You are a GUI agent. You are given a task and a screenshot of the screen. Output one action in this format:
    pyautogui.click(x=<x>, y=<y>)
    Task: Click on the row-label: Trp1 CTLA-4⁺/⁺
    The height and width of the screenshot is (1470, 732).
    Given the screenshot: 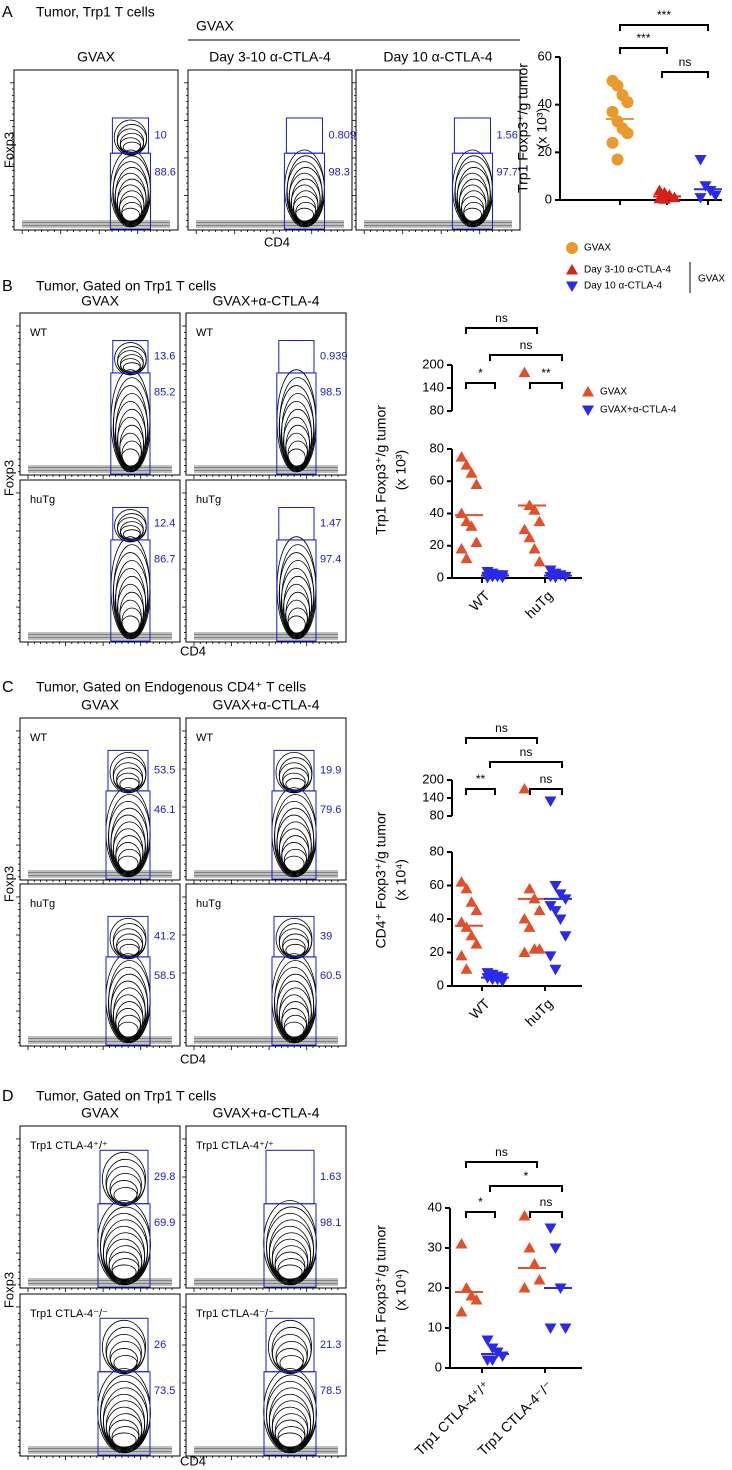 What is the action you would take?
    pyautogui.click(x=235, y=1146)
    